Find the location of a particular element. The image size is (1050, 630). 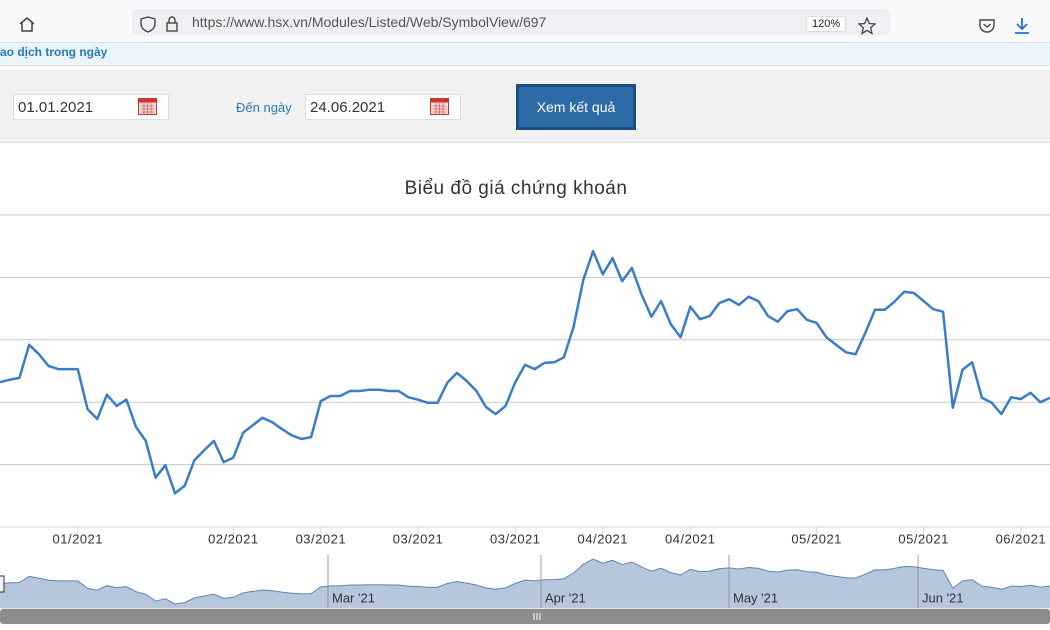

scrollbar-grip is located at coordinates (537, 616).